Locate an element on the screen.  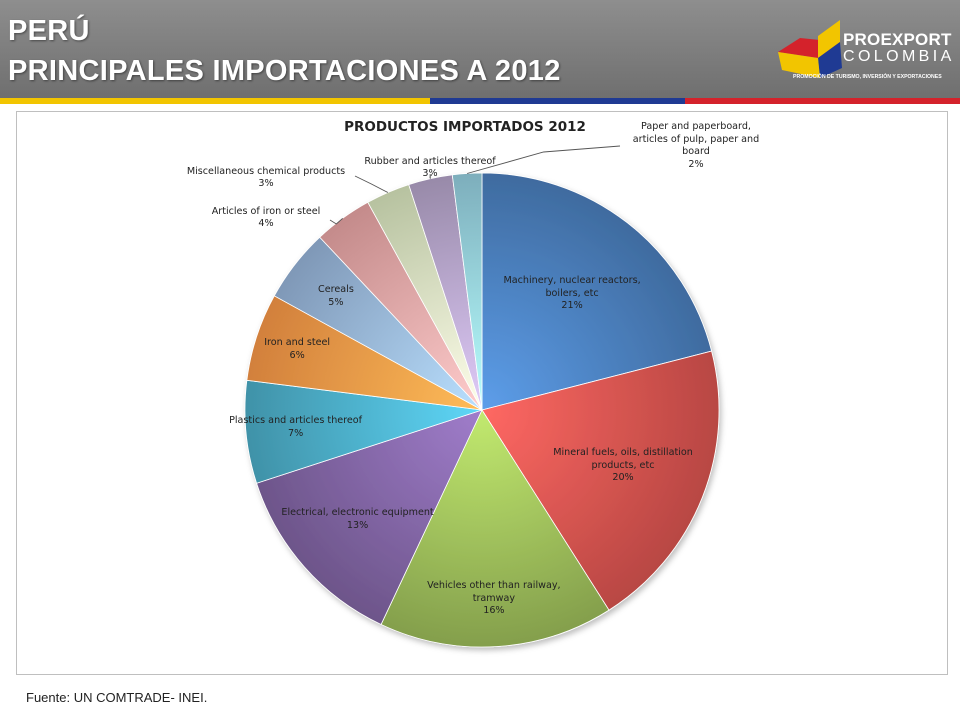
slice-name-line: tramway is located at coordinates (494, 598).